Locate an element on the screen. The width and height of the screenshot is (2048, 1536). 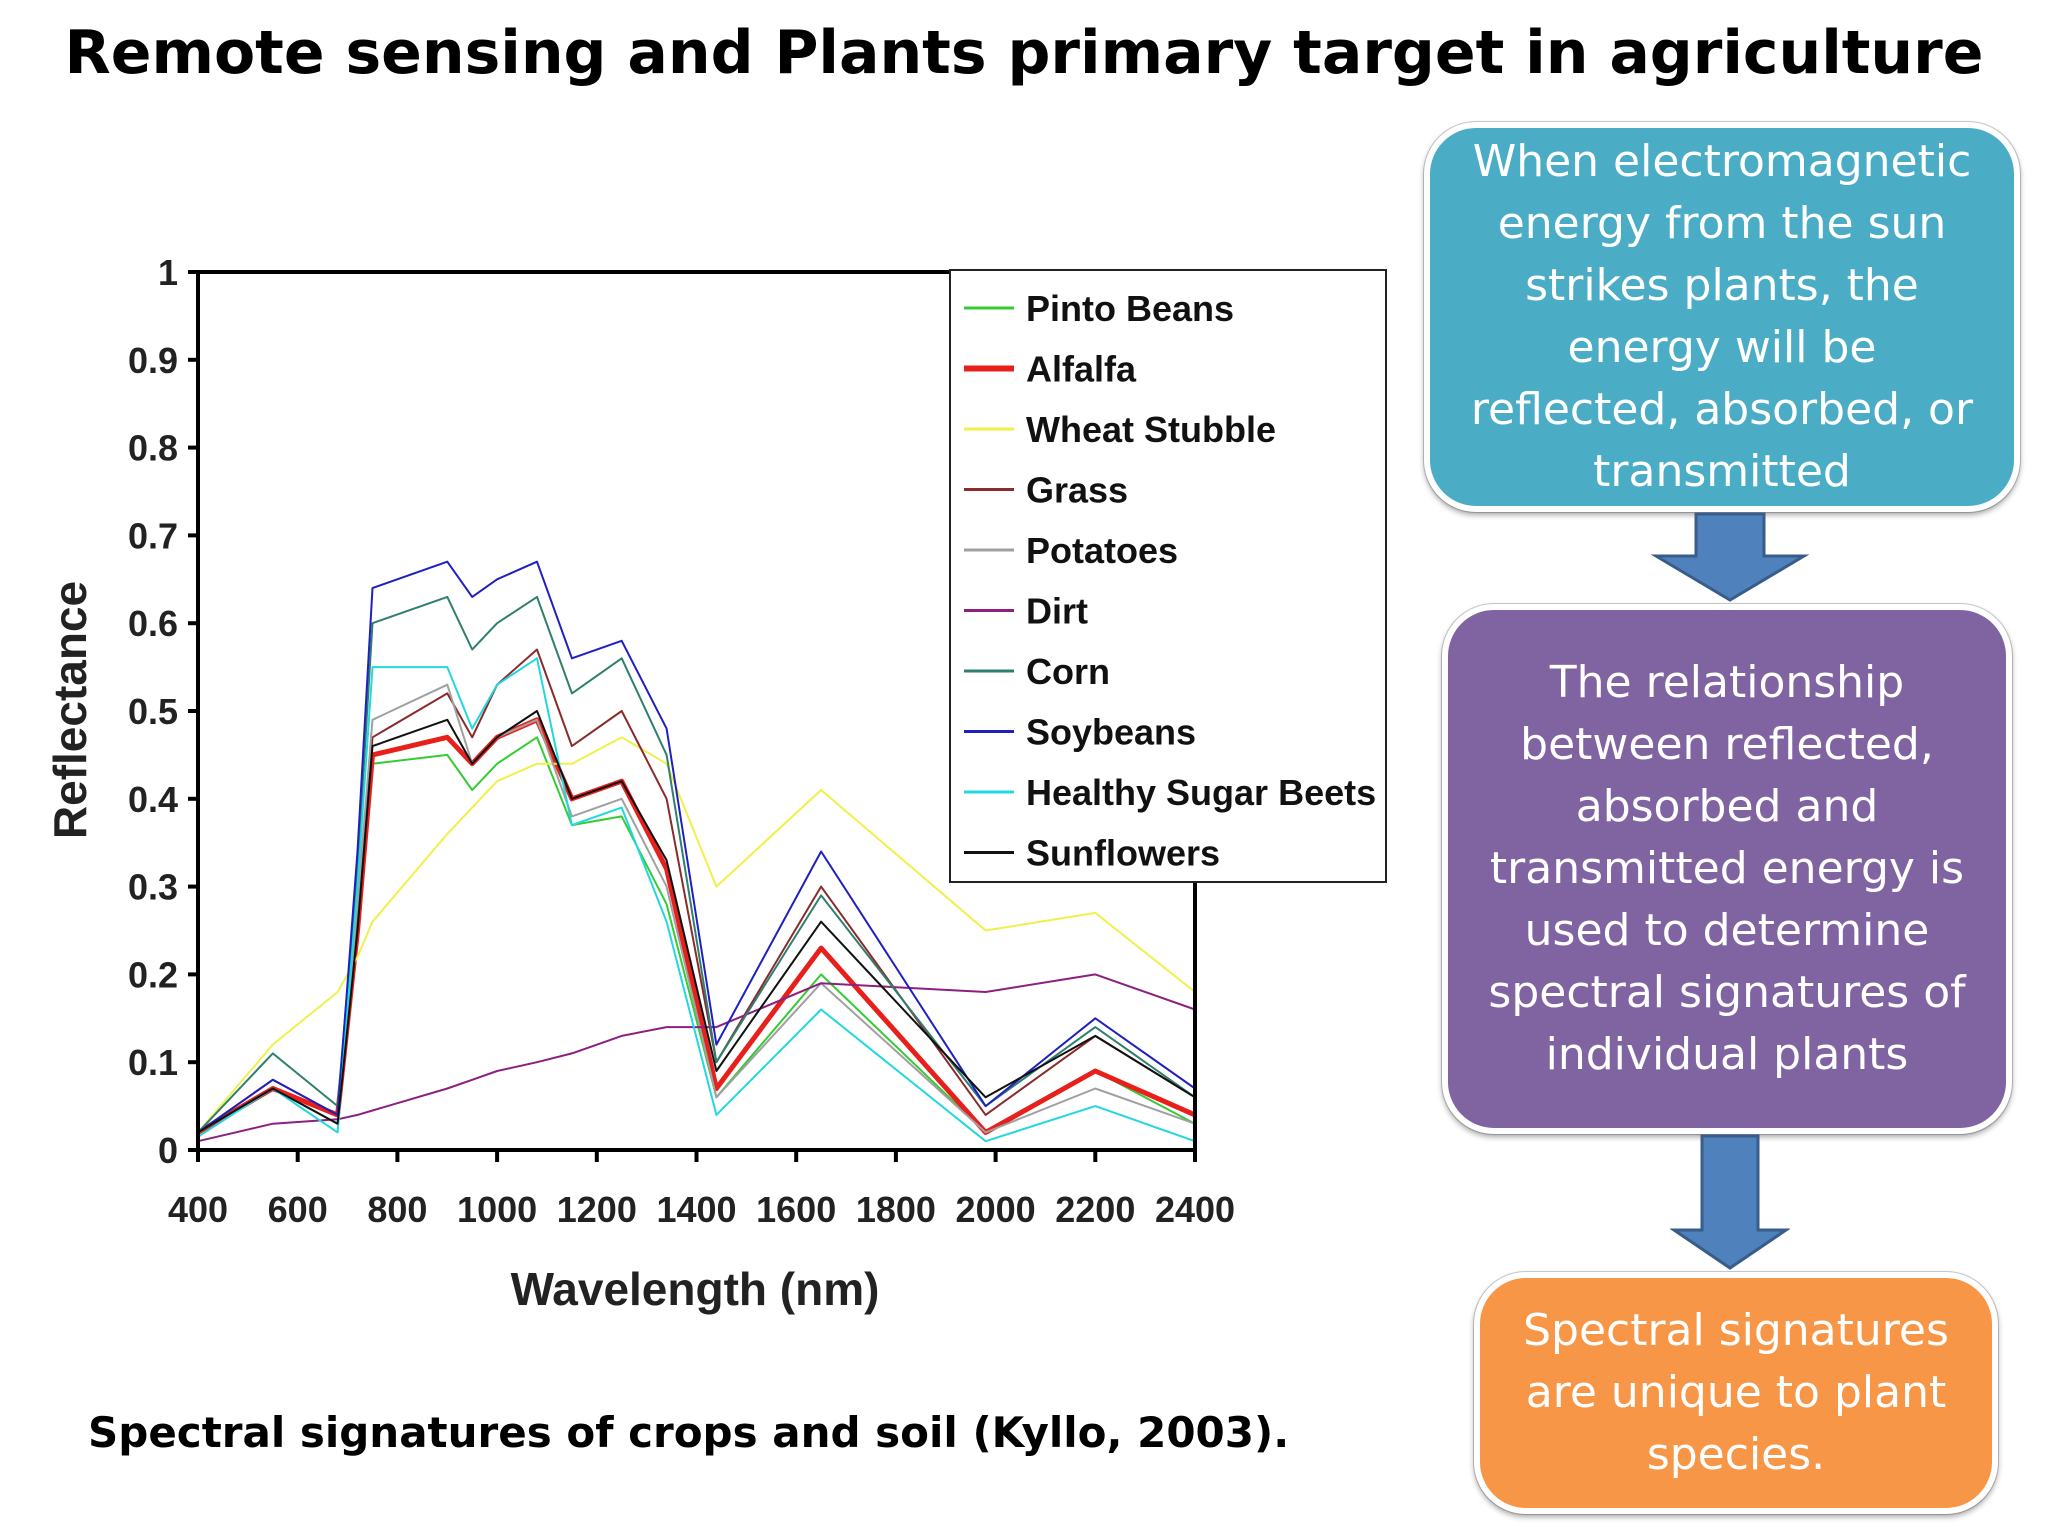
x-tick-label: 400 is located at coordinates (198, 1209).